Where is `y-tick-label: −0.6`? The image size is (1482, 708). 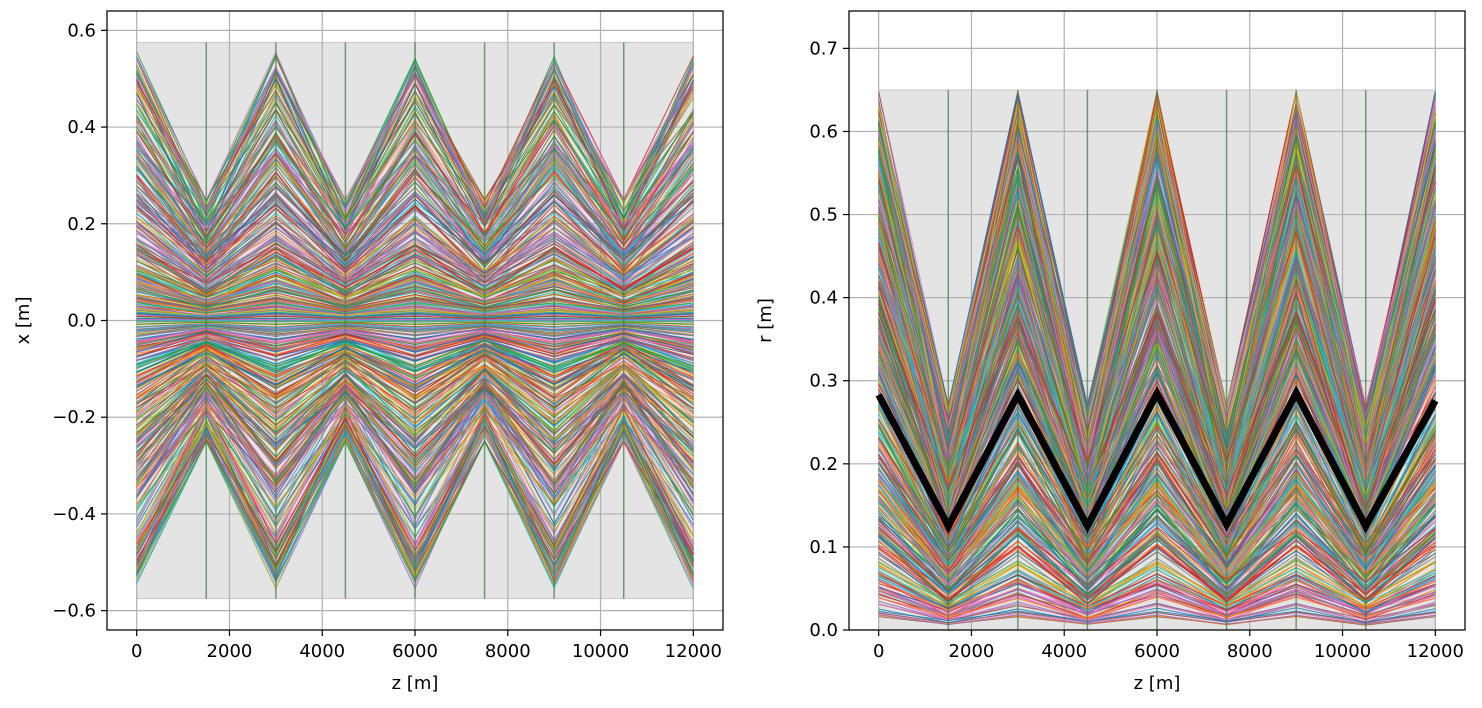
y-tick-label: −0.6 is located at coordinates (74, 611).